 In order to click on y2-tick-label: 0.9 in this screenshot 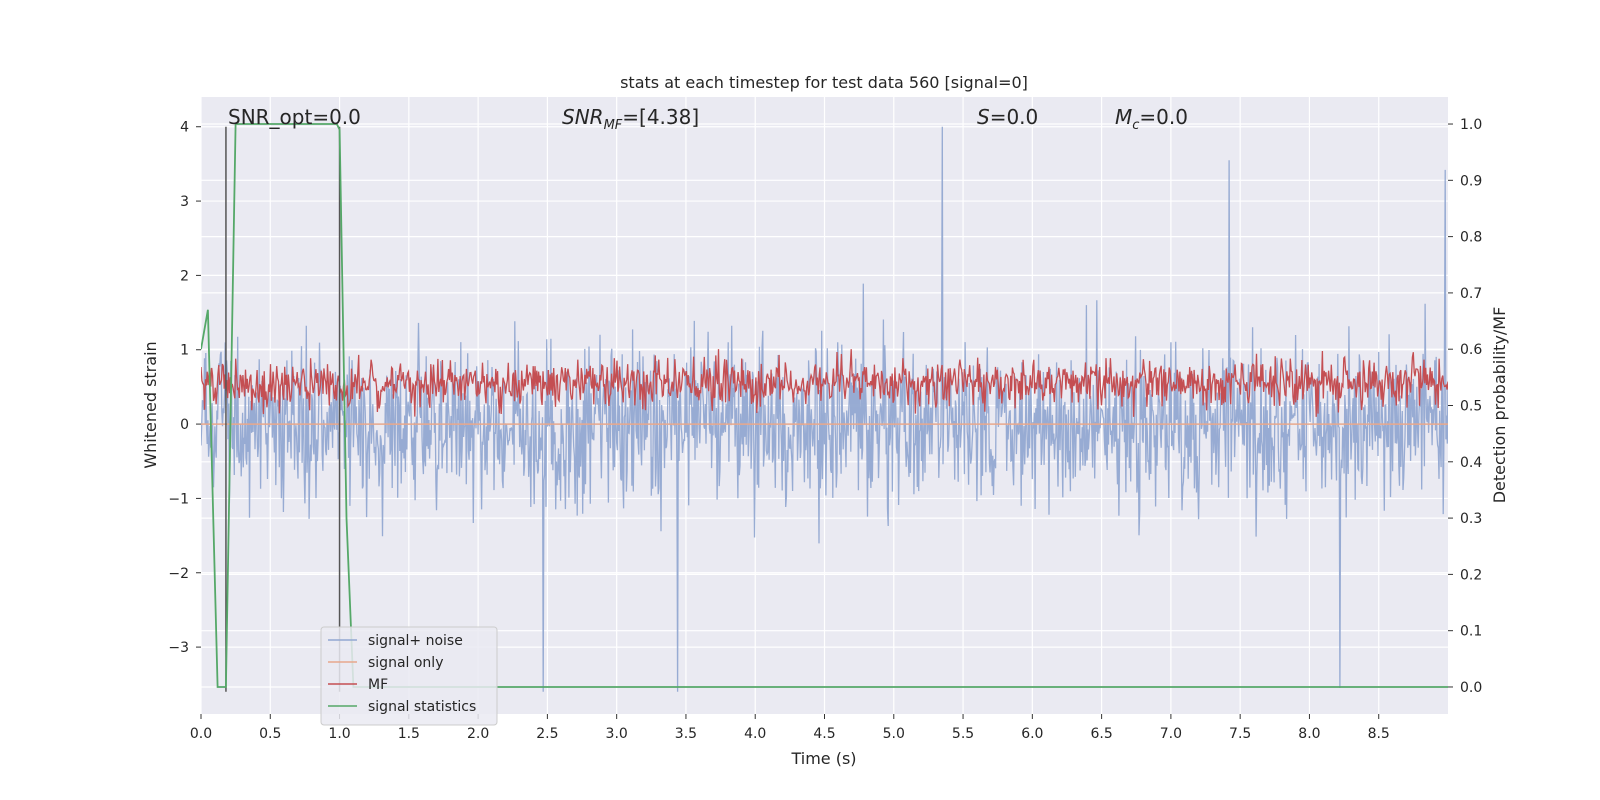, I will do `click(1471, 181)`.